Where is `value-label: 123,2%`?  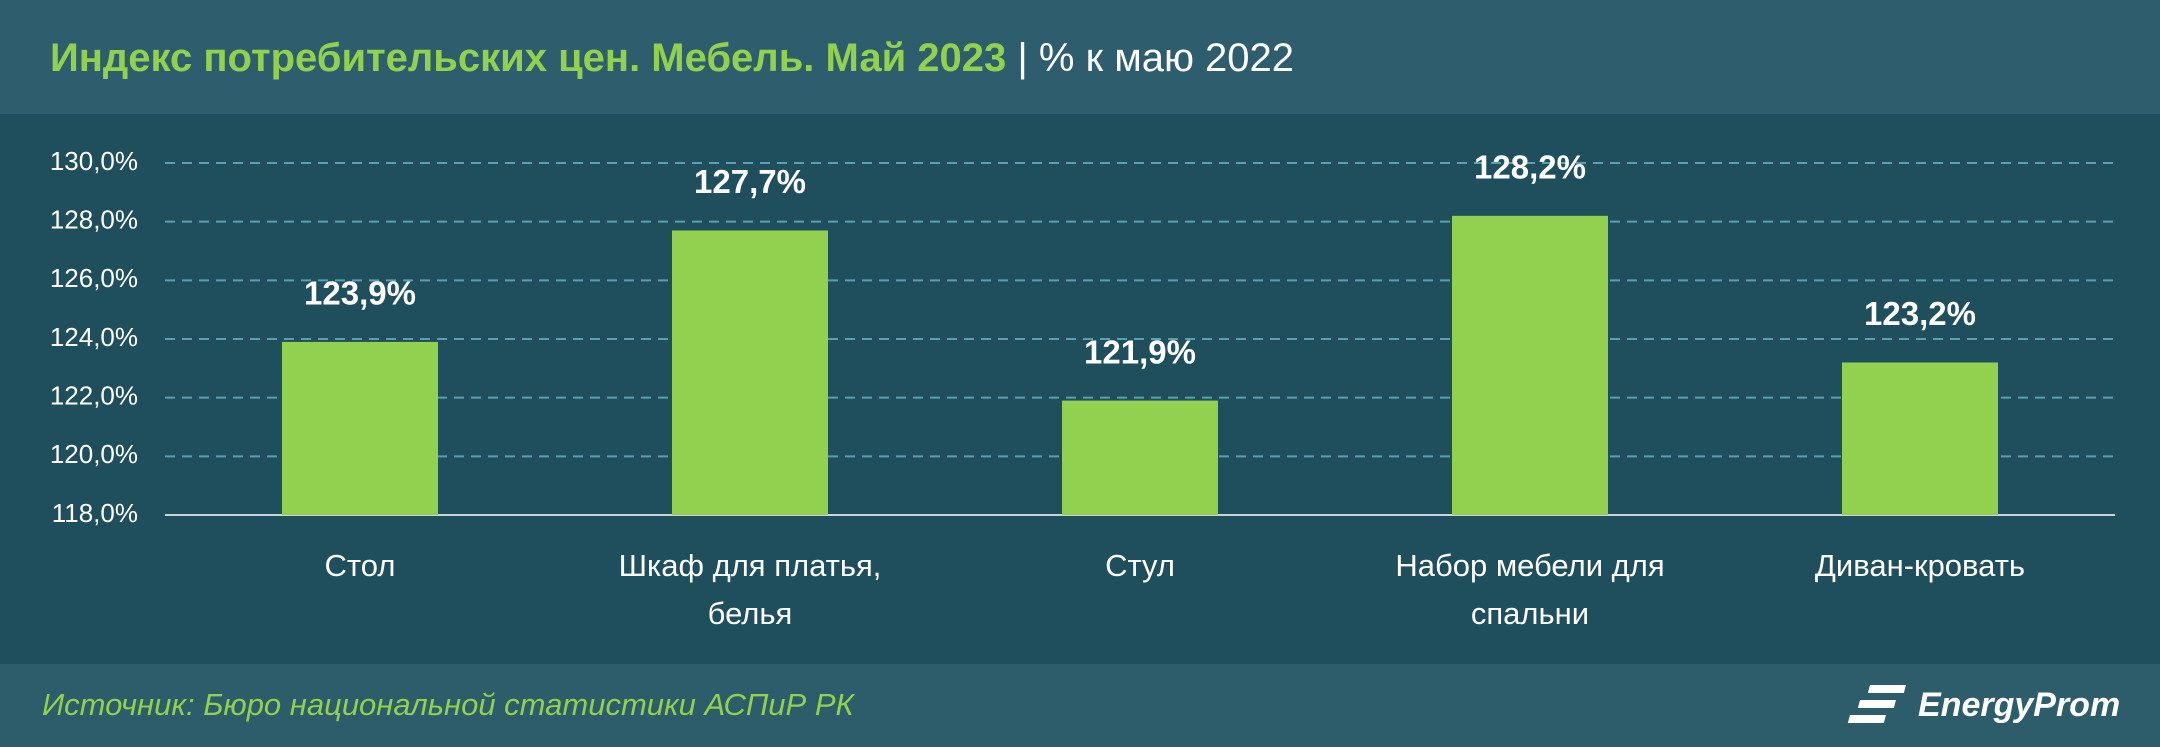
value-label: 123,2% is located at coordinates (1920, 313).